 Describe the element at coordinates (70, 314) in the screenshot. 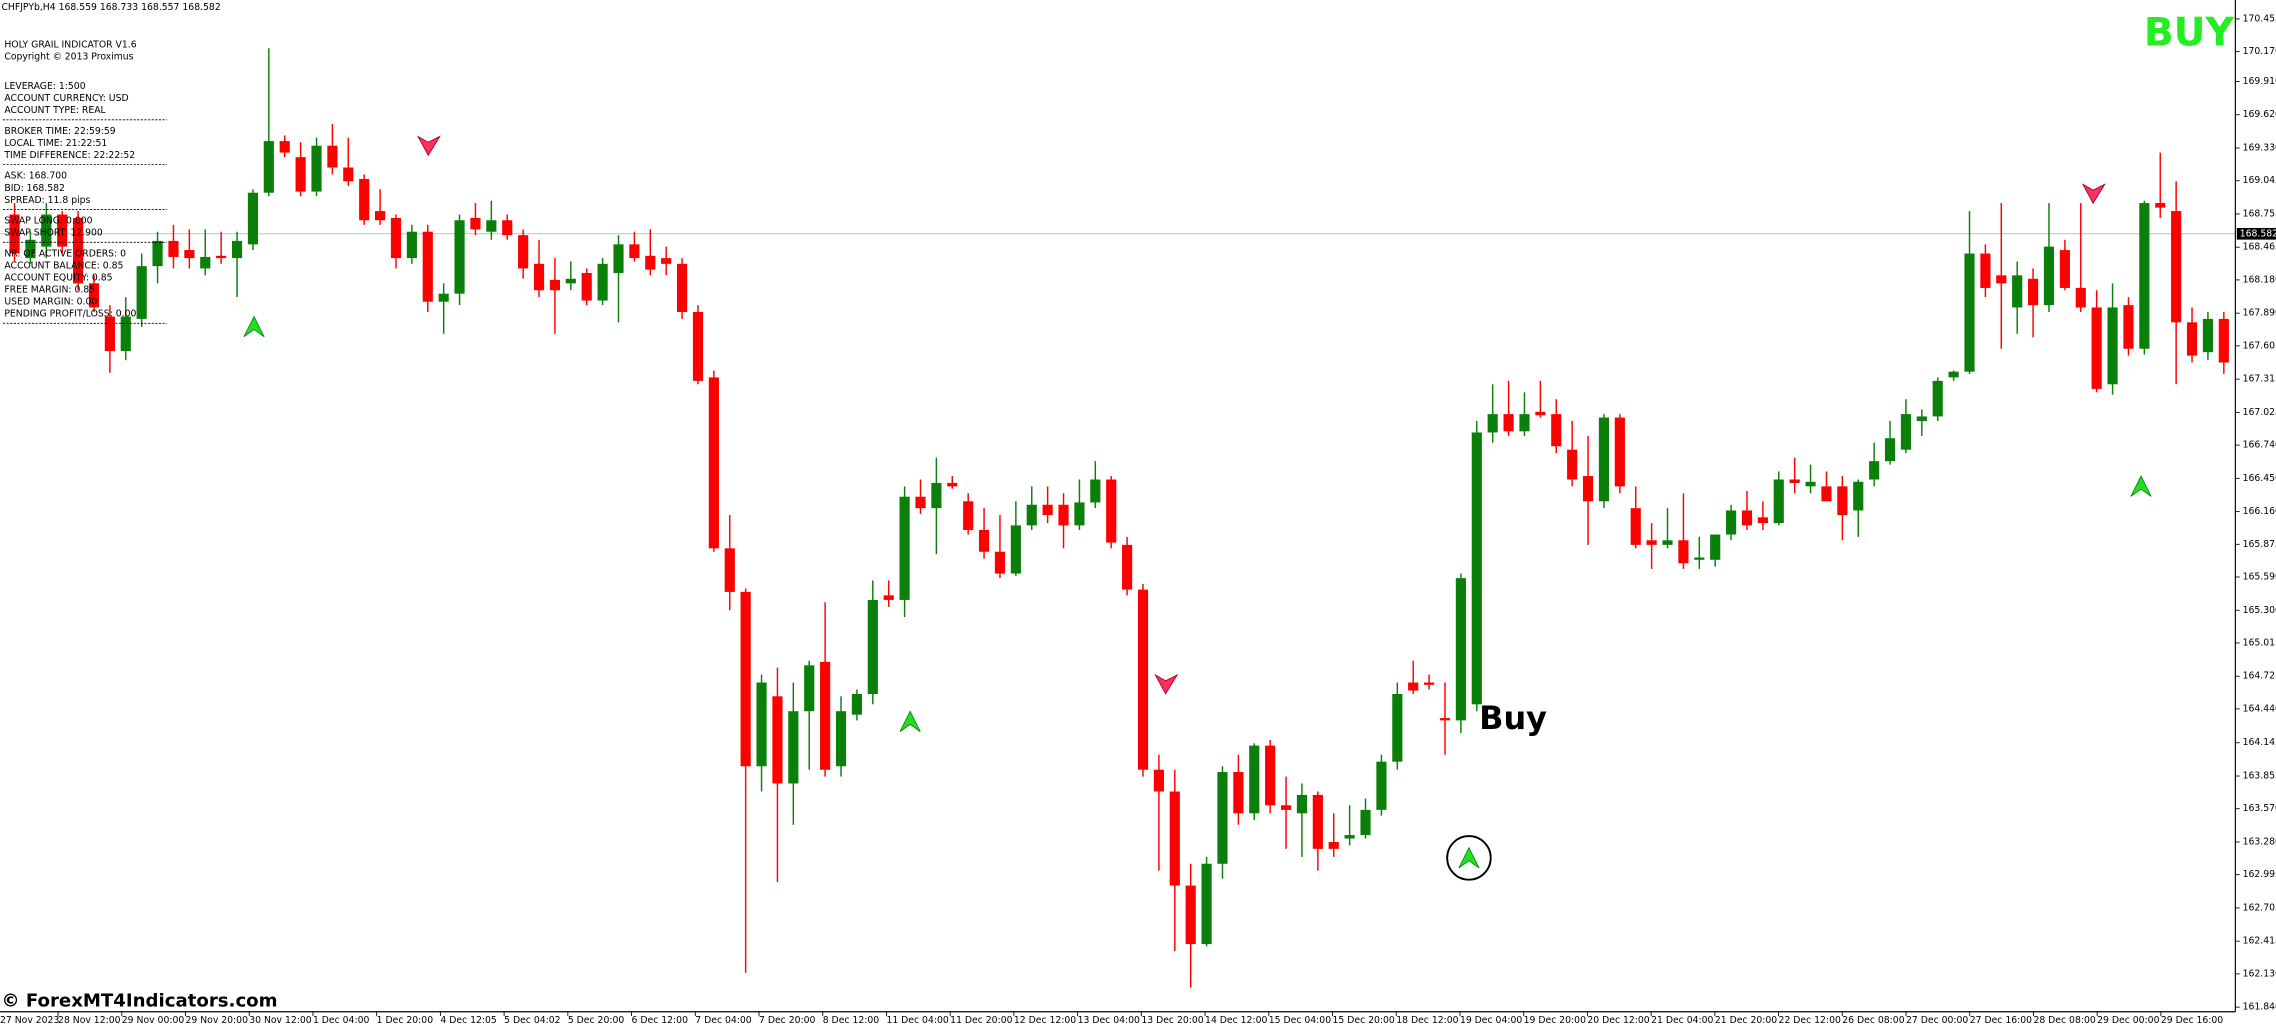

I see `panel-line: PENDING PROFIT/LOSS: 0.00` at that location.